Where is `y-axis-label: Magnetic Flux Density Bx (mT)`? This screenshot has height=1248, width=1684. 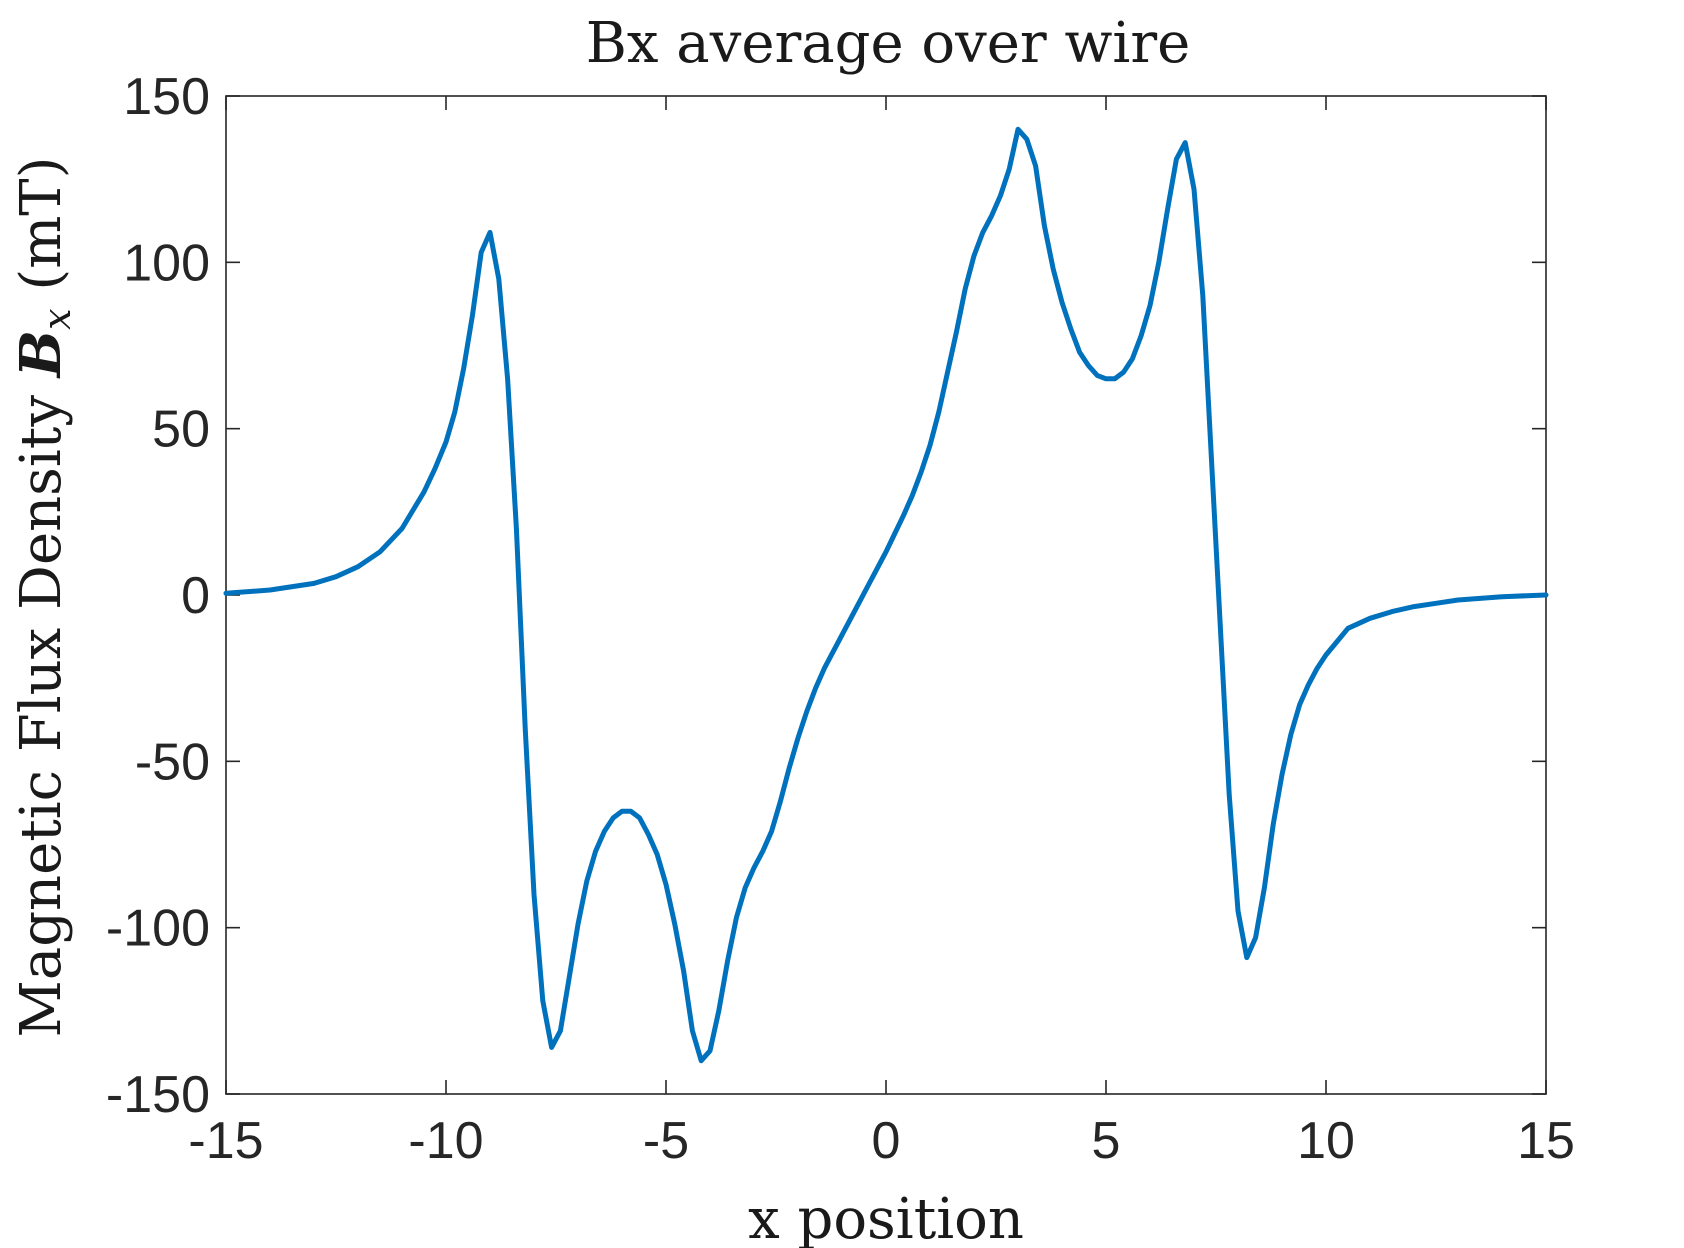
y-axis-label: Magnetic Flux Density Bx (mT) is located at coordinates (43, 596).